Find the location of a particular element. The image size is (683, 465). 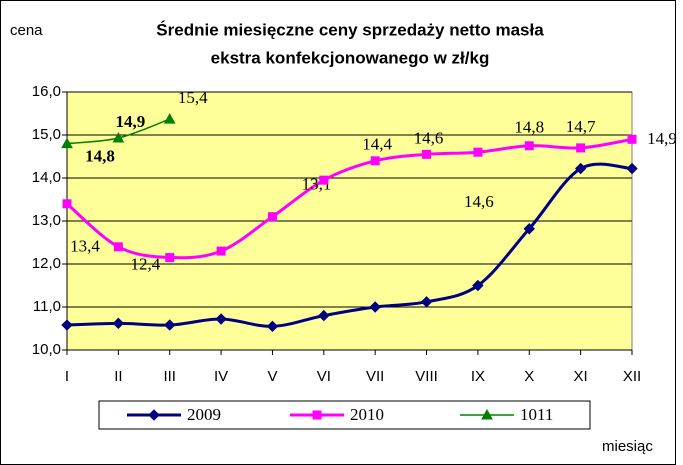

x-tick-label: V is located at coordinates (272, 376).